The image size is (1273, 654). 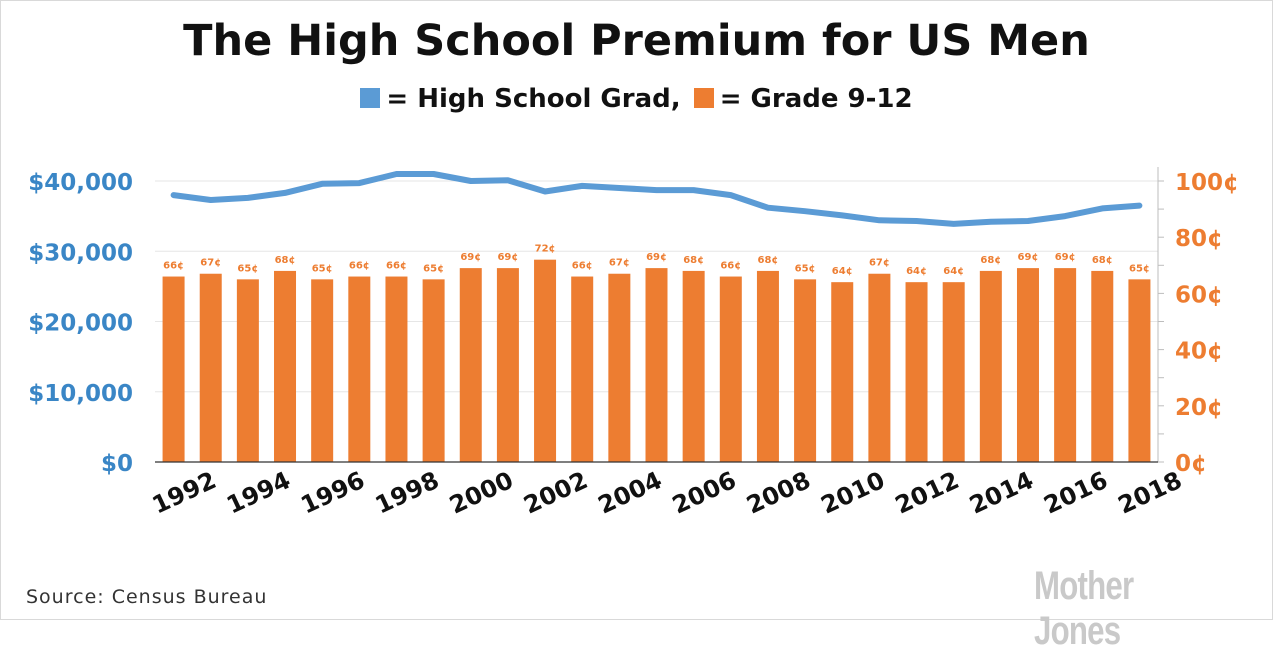 I want to click on x-tick-label: 2016, so click(x=1076, y=493).